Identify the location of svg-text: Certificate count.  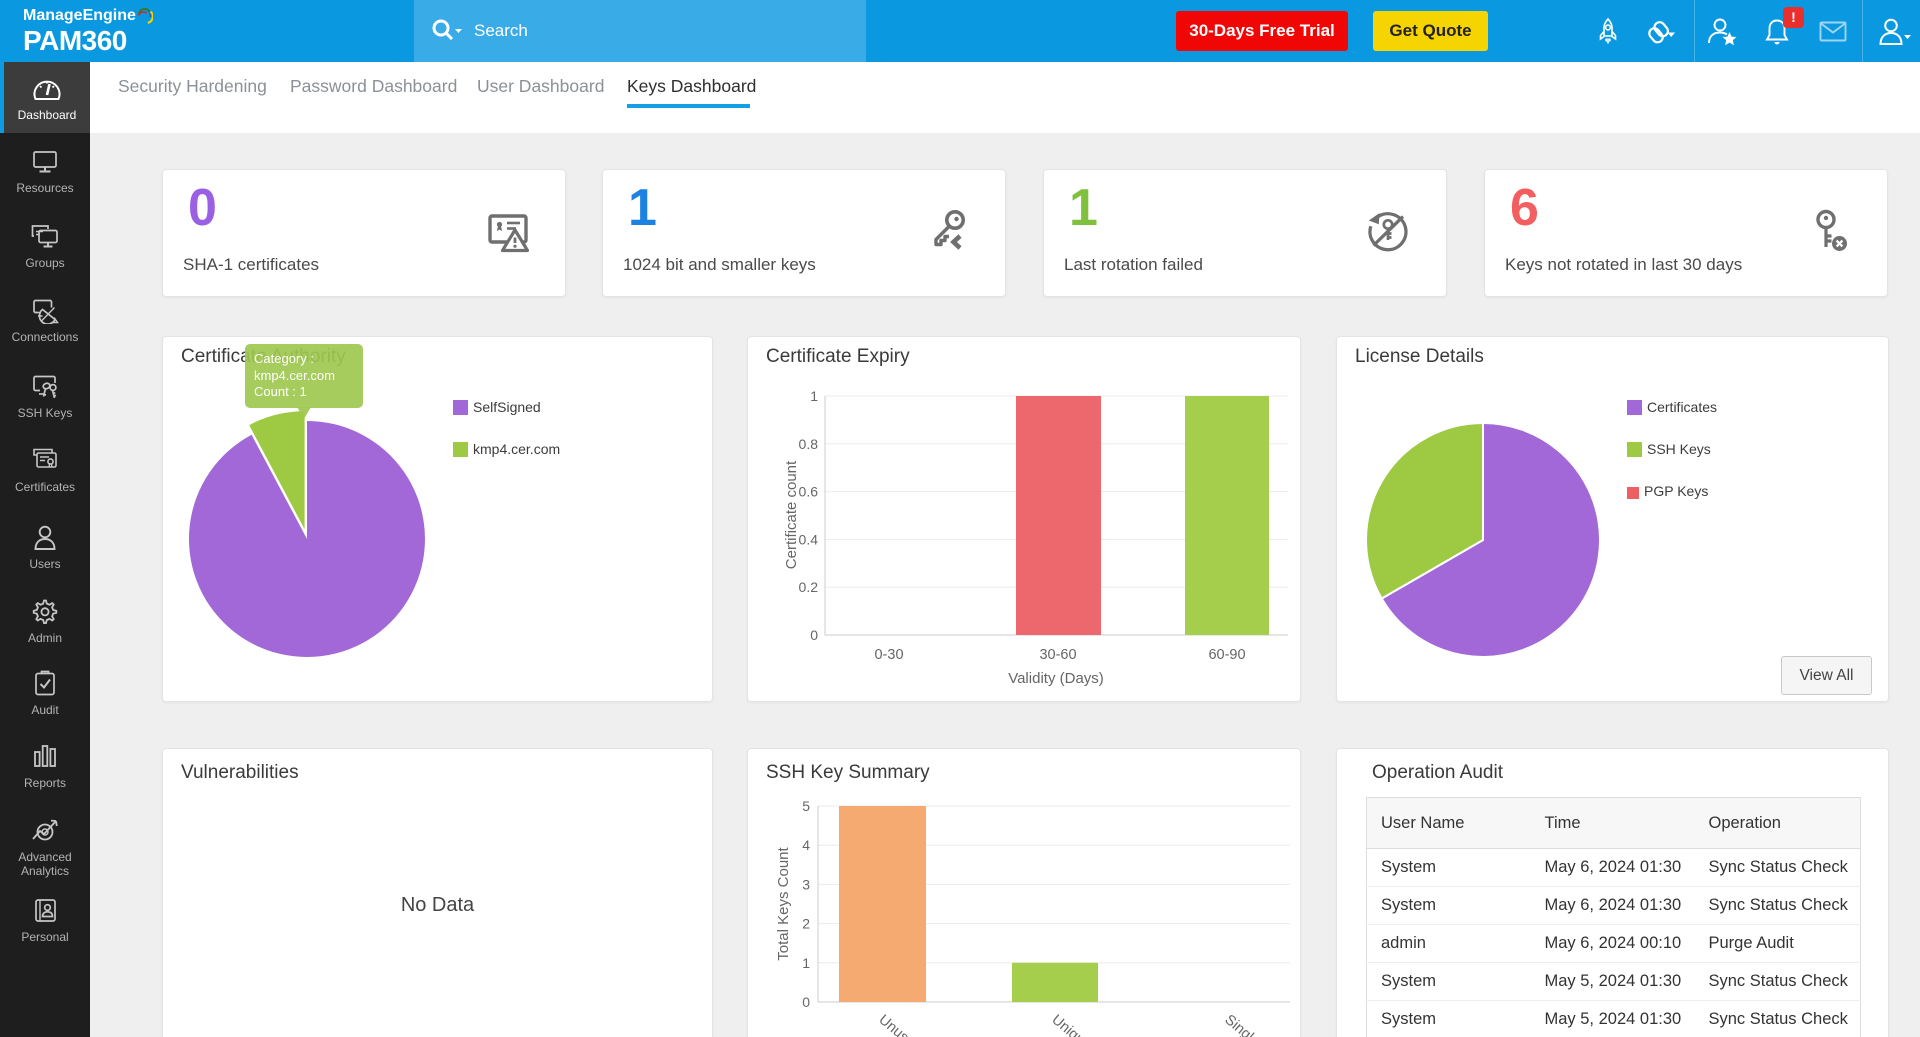
(791, 514).